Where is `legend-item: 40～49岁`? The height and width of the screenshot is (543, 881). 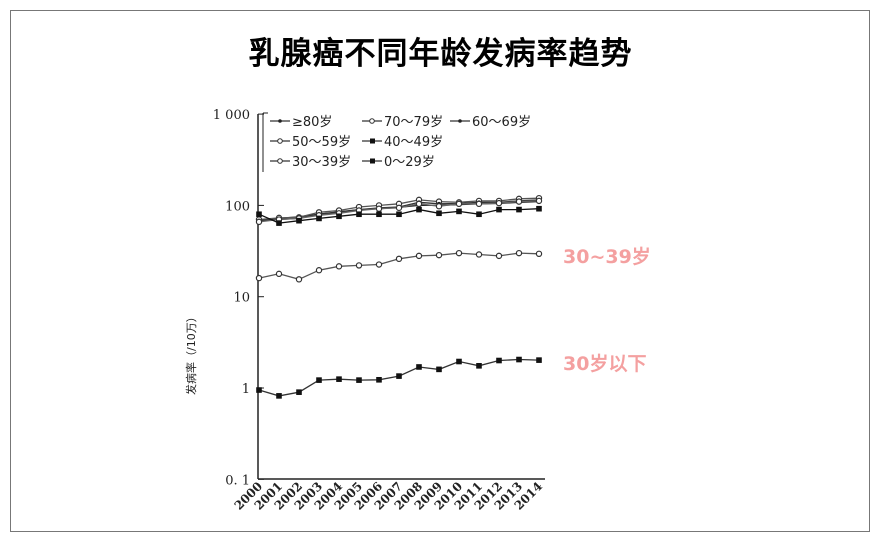 legend-item: 40～49岁 is located at coordinates (413, 142).